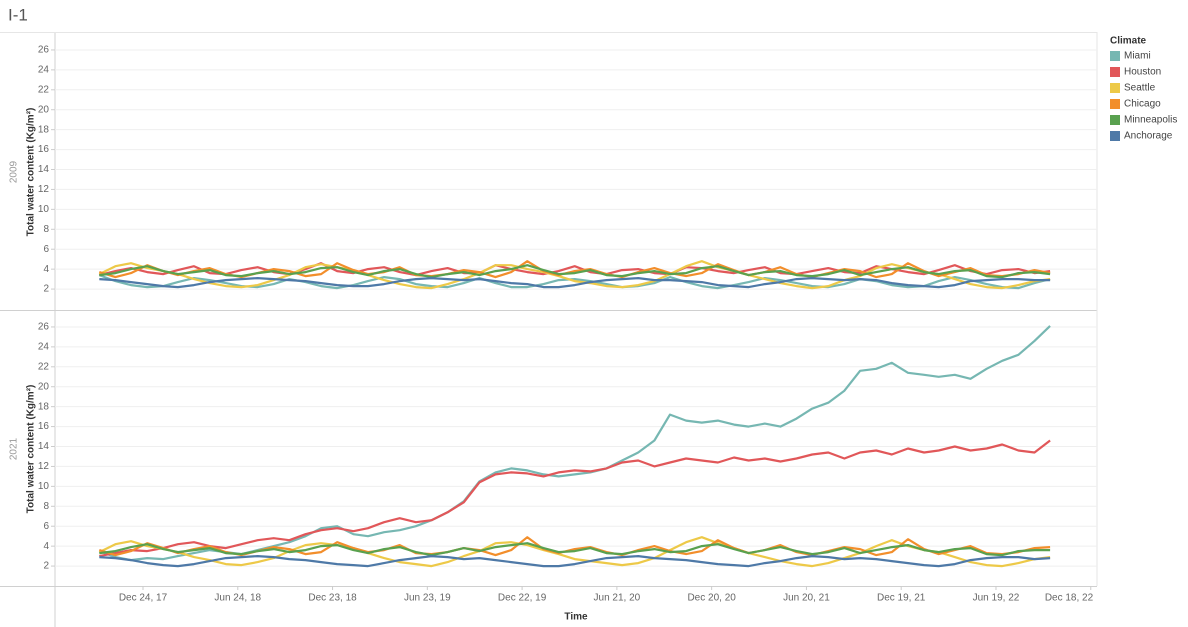 Image resolution: width=1188 pixels, height=627 pixels. I want to click on facet-label: 2021, so click(14, 448).